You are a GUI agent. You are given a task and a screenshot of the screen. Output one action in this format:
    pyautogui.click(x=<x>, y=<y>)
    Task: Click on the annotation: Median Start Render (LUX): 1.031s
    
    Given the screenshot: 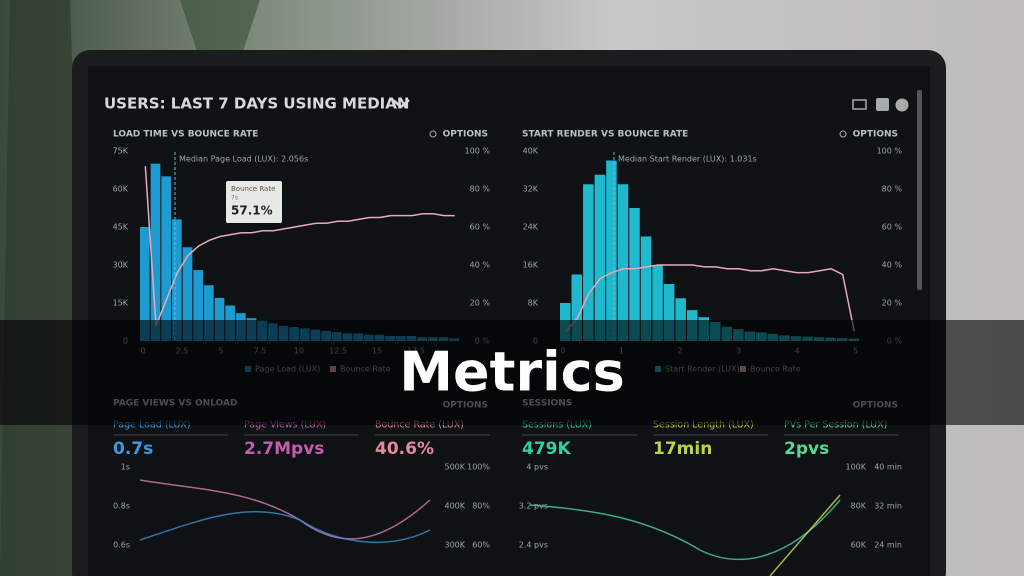 What is the action you would take?
    pyautogui.click(x=687, y=159)
    